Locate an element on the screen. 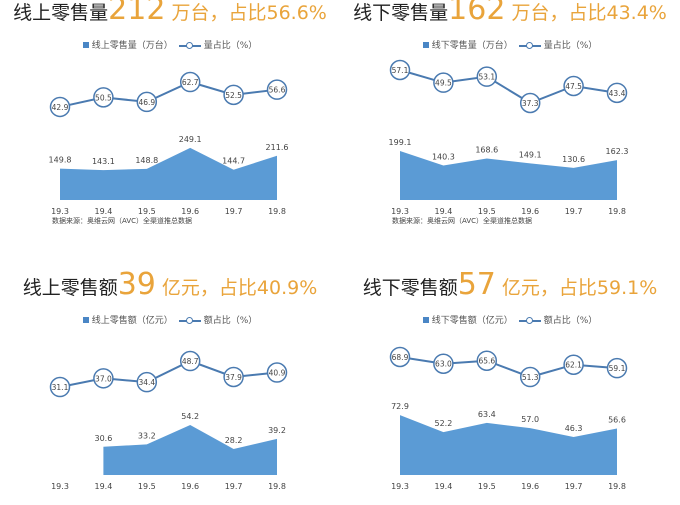 The width and height of the screenshot is (680, 505). line-data-label: 63.0 is located at coordinates (443, 364).